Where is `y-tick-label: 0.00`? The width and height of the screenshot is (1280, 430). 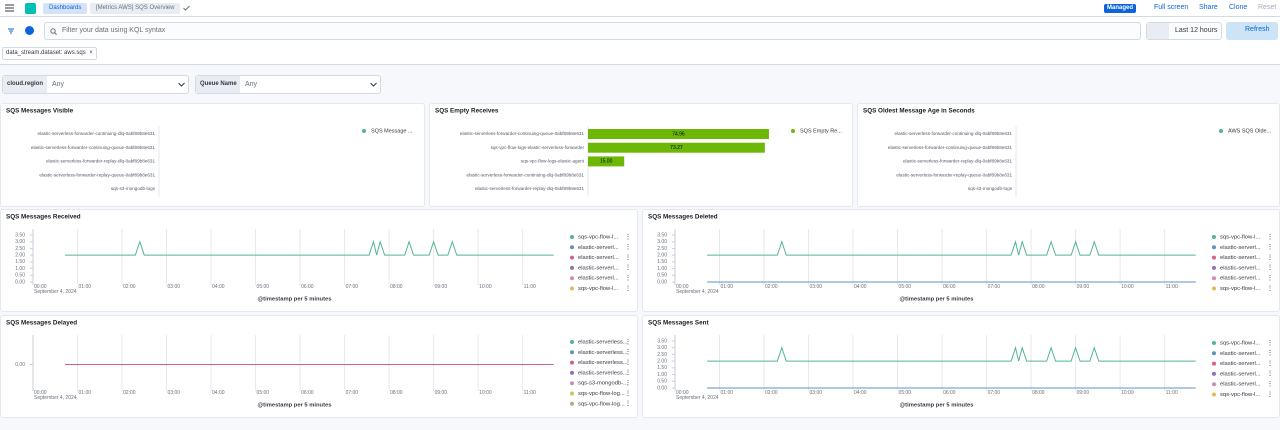 y-tick-label: 0.00 is located at coordinates (662, 282).